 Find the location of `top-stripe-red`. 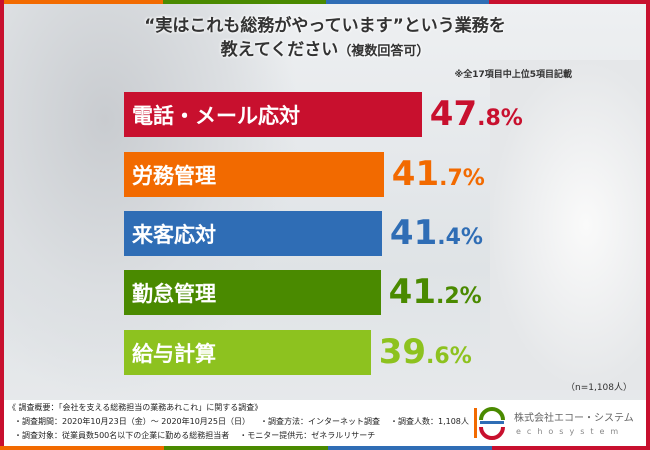

top-stripe-red is located at coordinates (569, 2).